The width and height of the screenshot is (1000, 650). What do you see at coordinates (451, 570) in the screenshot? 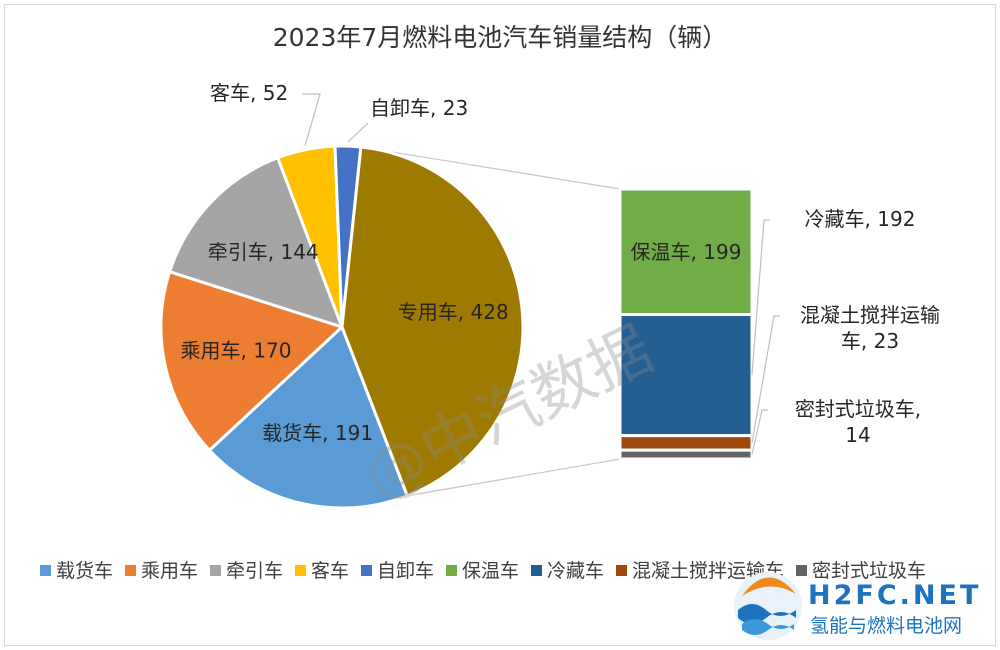
I see `legend-swatch-保温车` at bounding box center [451, 570].